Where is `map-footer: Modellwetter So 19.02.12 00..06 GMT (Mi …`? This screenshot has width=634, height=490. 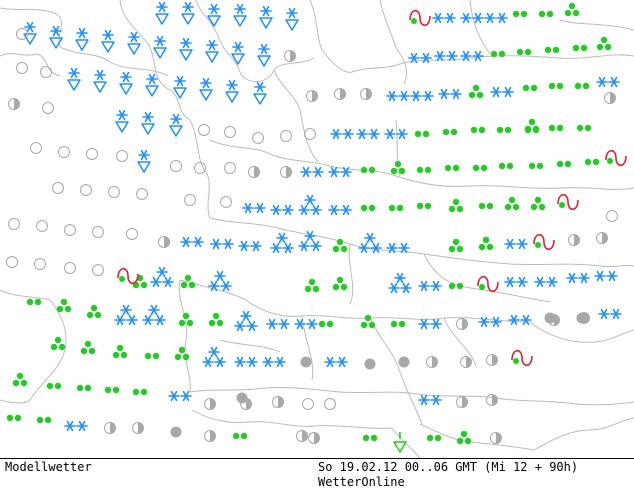
map-footer: Modellwetter So 19.02.12 00..06 GMT (Mi … is located at coordinates (317, 474).